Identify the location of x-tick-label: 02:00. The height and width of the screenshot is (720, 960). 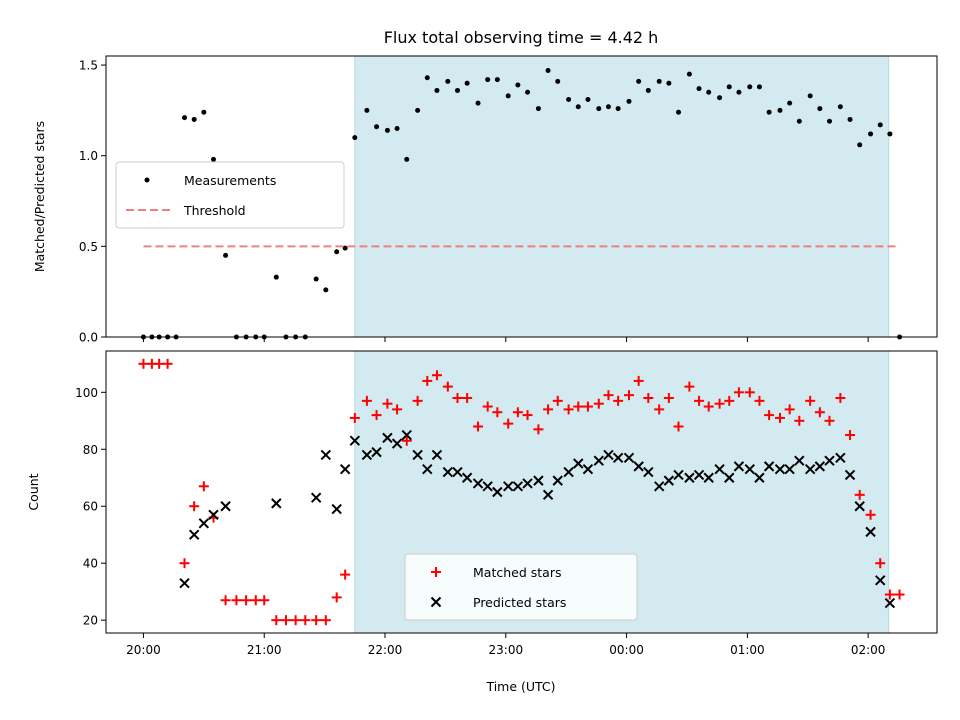
(868, 650).